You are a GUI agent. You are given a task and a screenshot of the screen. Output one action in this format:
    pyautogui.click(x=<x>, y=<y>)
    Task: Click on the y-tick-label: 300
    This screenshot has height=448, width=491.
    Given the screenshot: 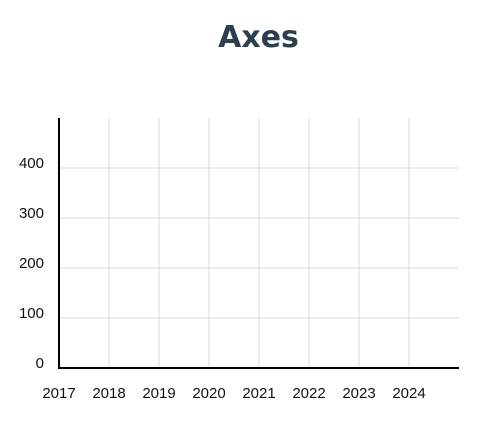 What is the action you would take?
    pyautogui.click(x=31, y=213)
    